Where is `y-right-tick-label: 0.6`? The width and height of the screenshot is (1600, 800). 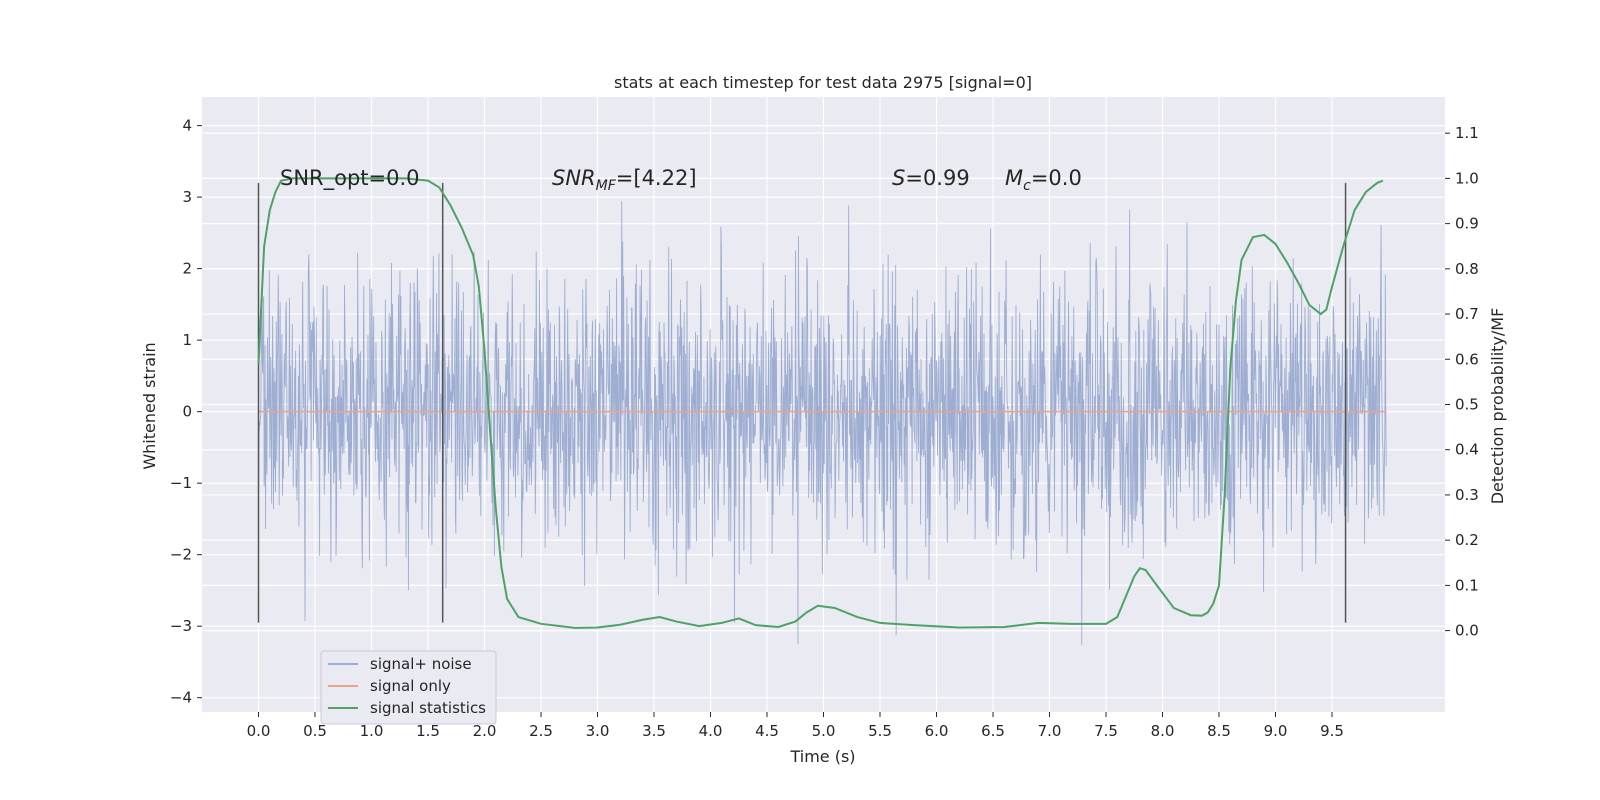 y-right-tick-label: 0.6 is located at coordinates (1467, 359).